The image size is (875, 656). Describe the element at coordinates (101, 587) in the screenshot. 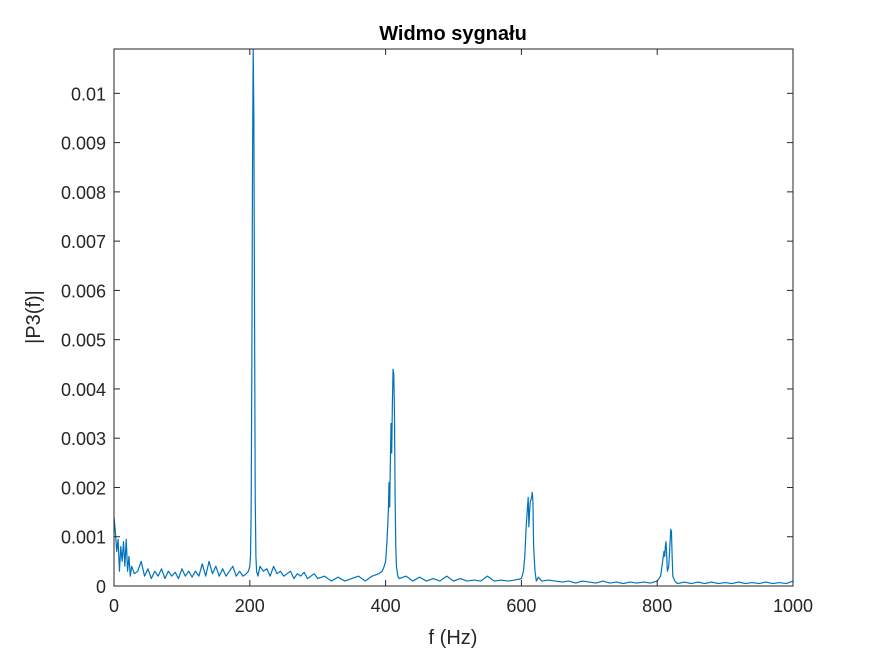

I see `y-tick-label: 0` at that location.